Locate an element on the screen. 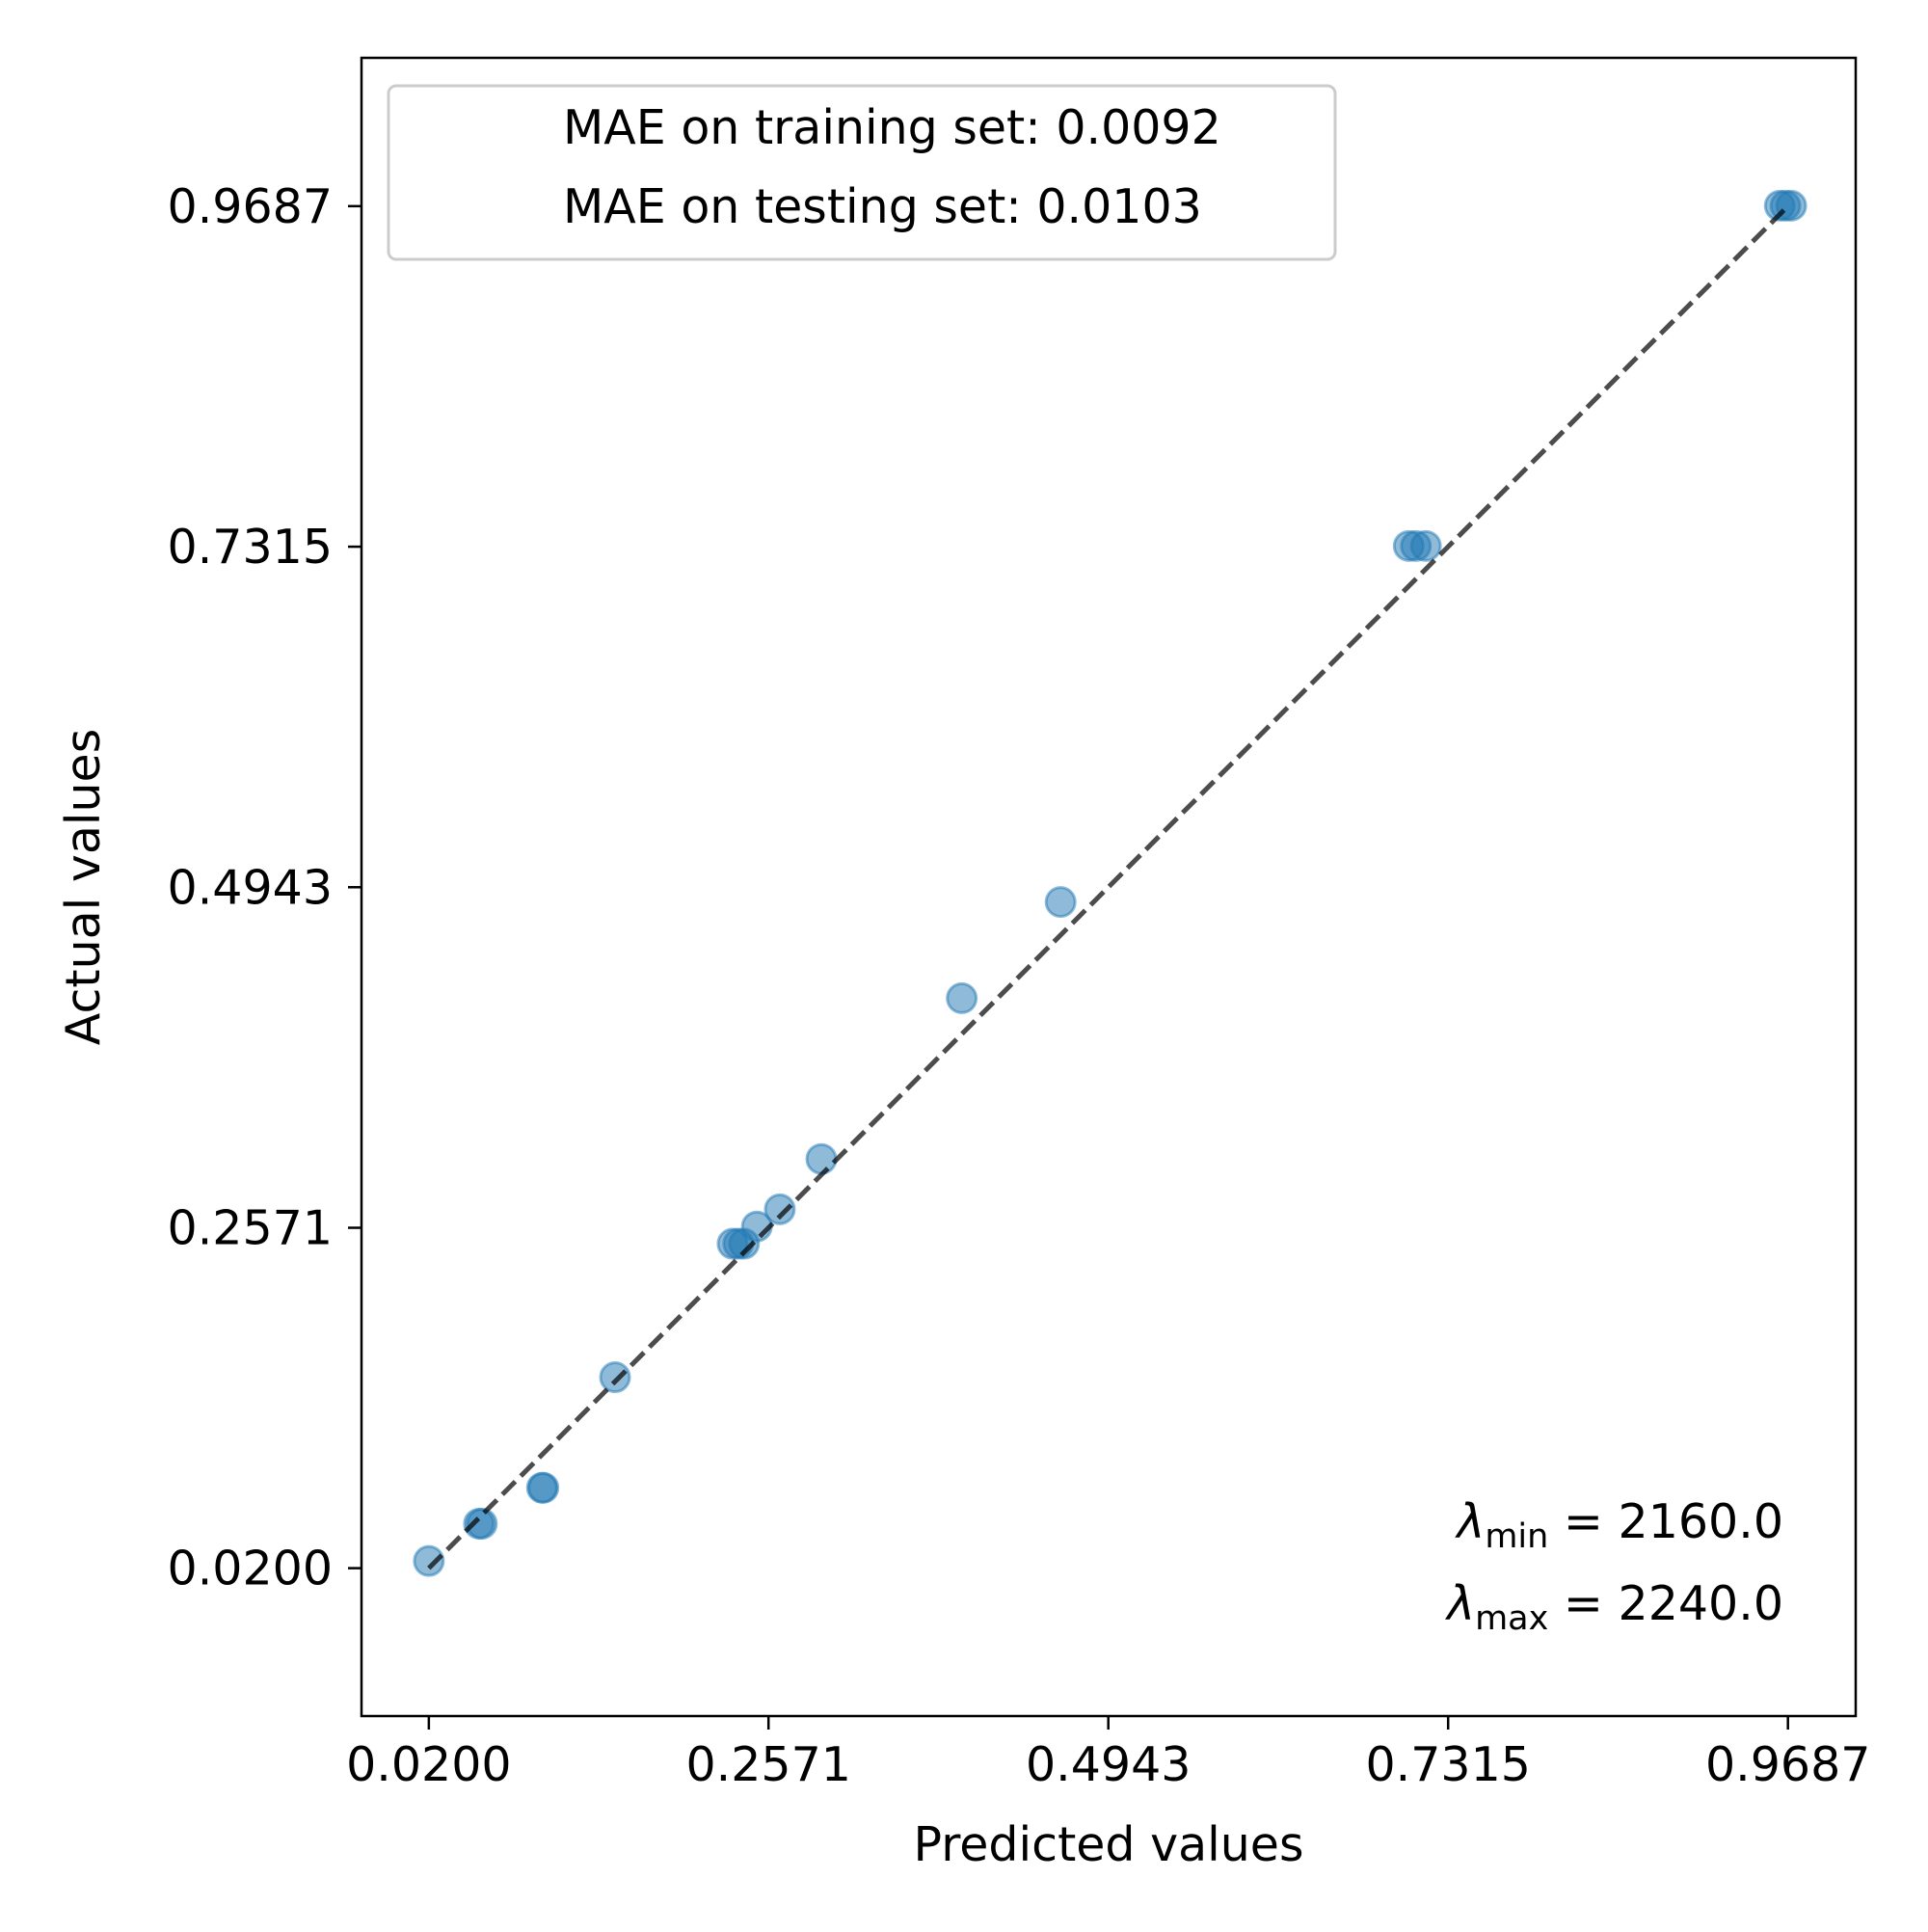 The image size is (1928, 1932). legend-box is located at coordinates (862, 173).